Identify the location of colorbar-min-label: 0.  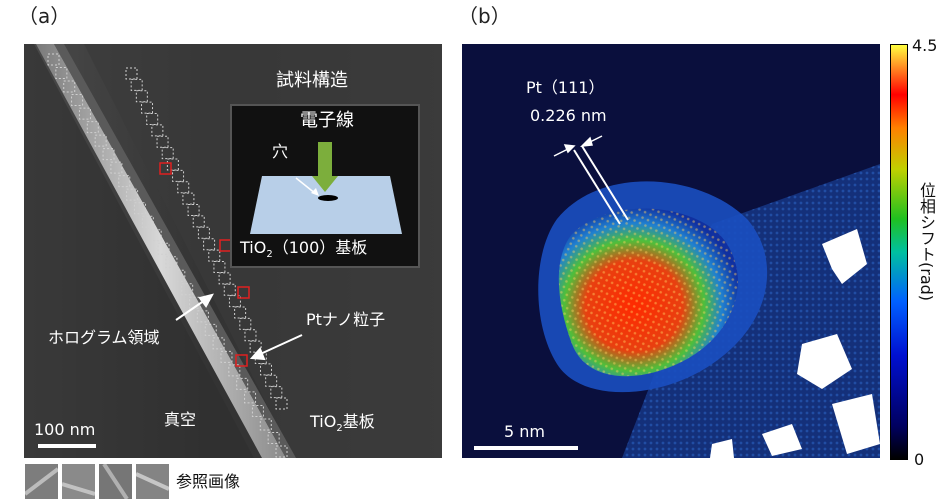
(919, 459).